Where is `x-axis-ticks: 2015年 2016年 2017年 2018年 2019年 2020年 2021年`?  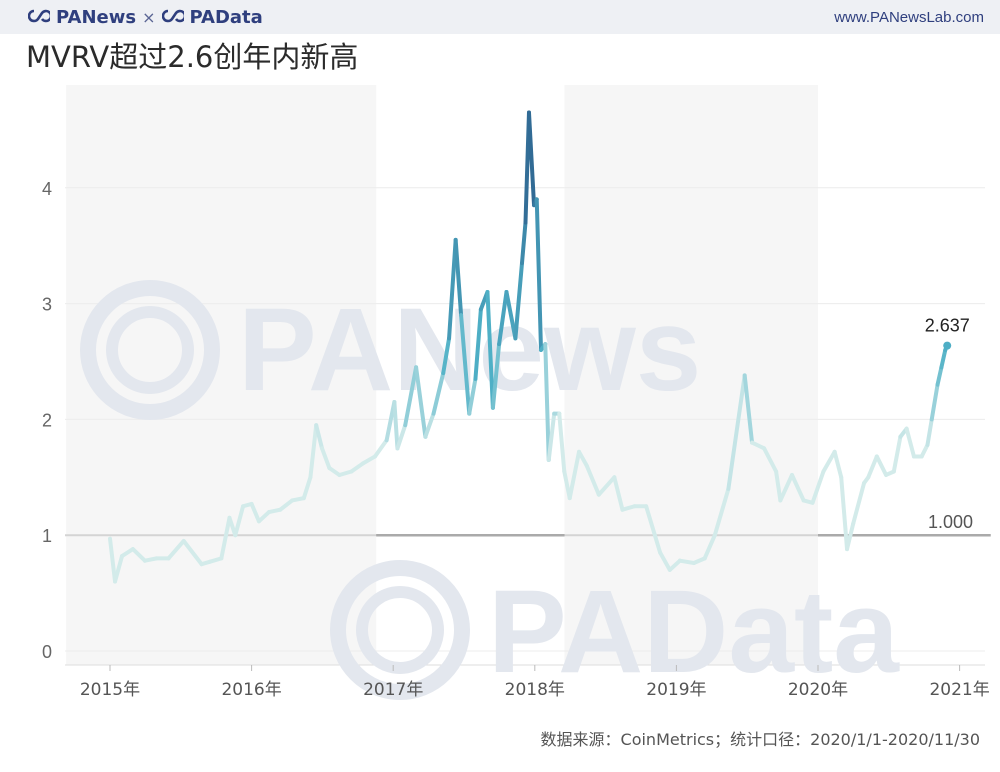
x-axis-ticks: 2015年 2016年 2017年 2018年 2019年 2020年 2021年 is located at coordinates (535, 682).